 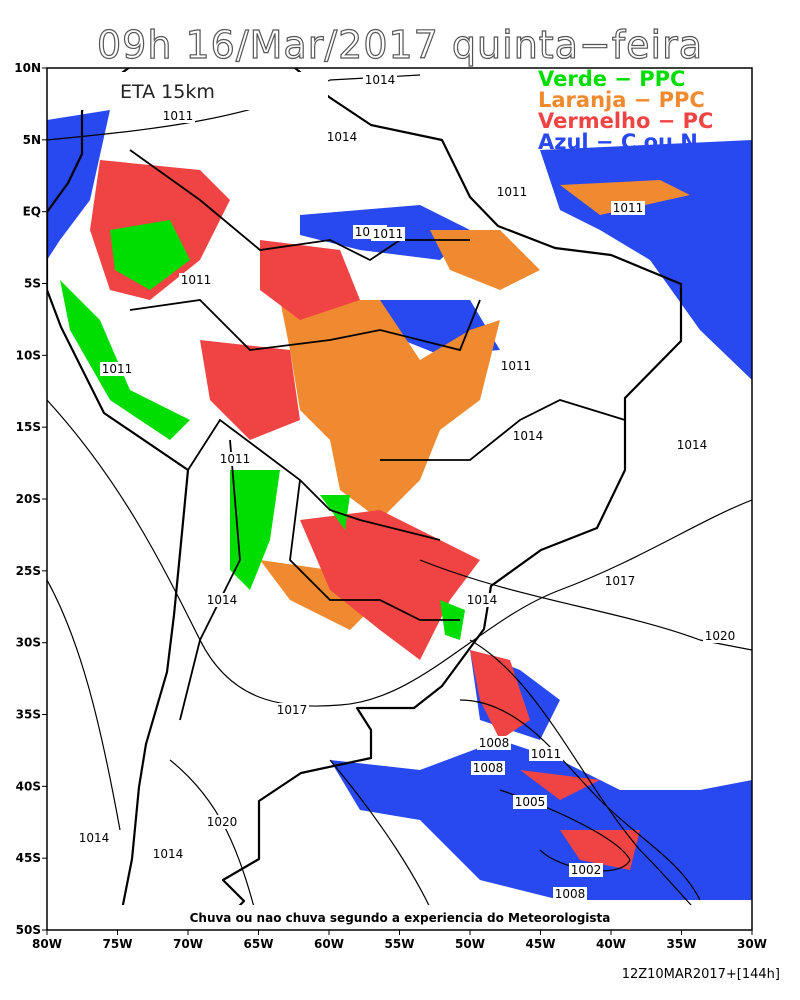 I want to click on lat-tick-label: 45S, so click(x=28, y=858).